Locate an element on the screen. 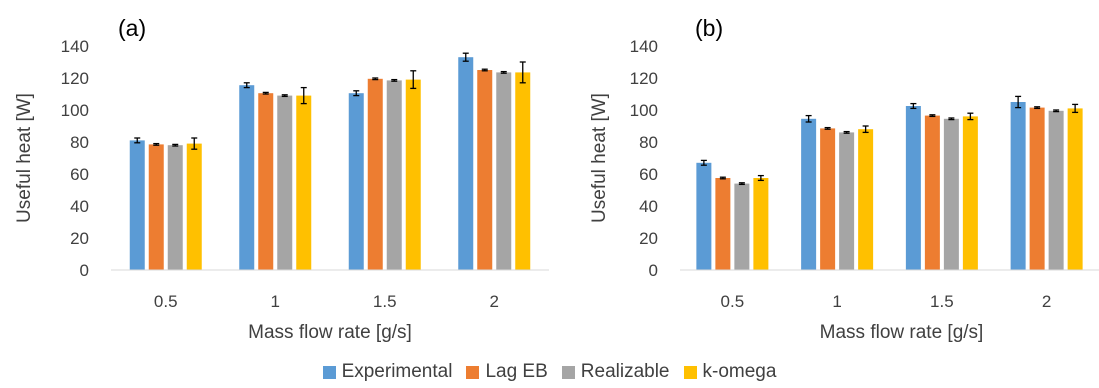  panel-label: (b) is located at coordinates (709, 28).